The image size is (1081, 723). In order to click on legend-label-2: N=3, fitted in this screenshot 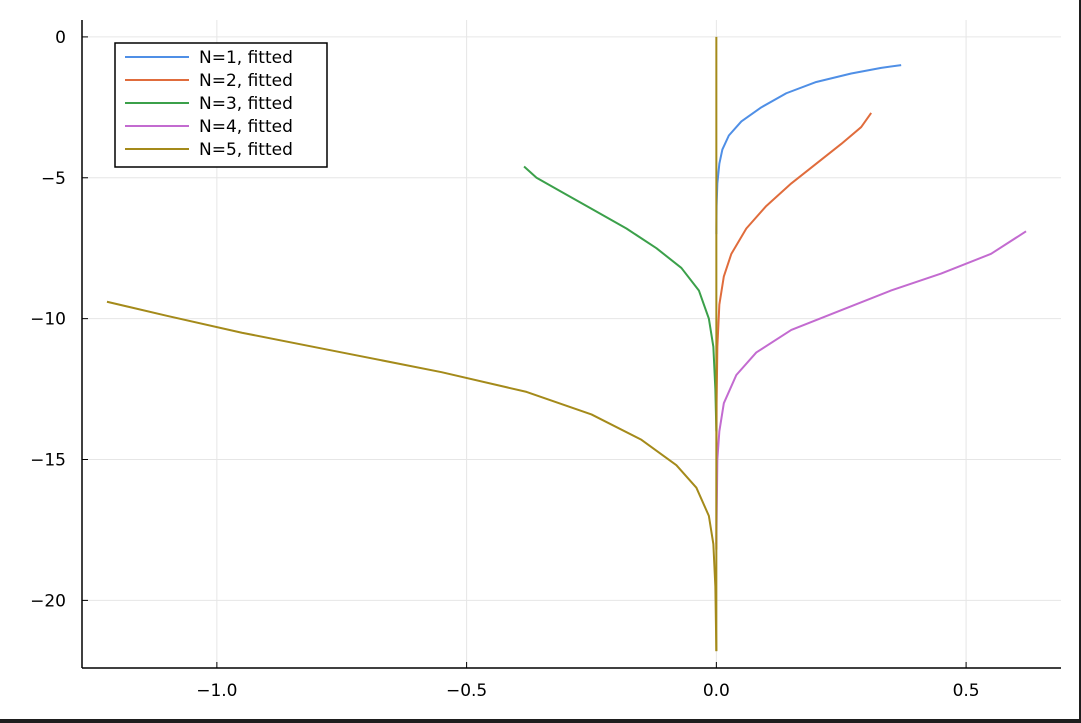, I will do `click(246, 104)`.